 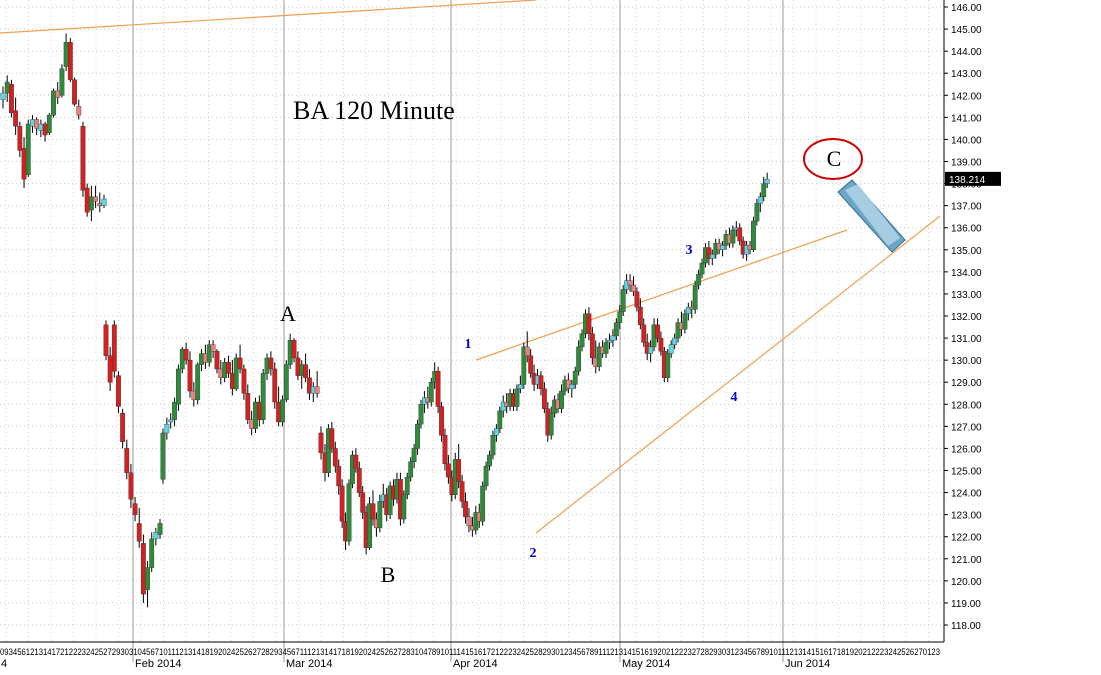 I want to click on y-tick-label: 118.00, so click(x=966, y=626).